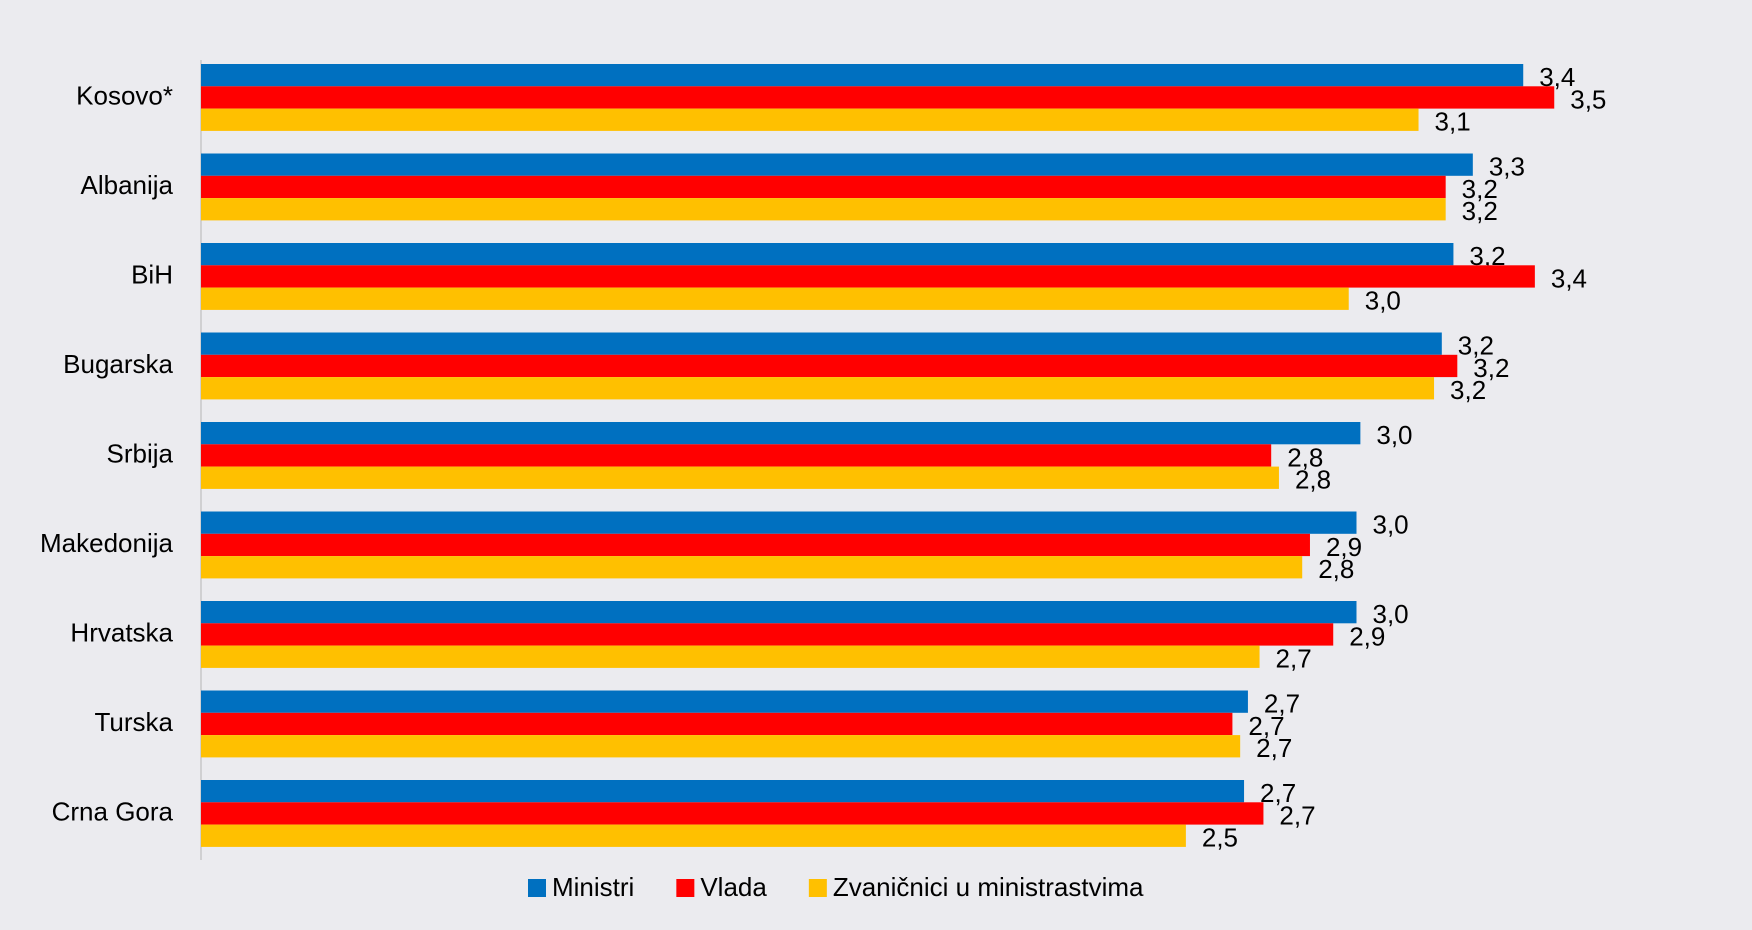 This screenshot has width=1752, height=930. What do you see at coordinates (733, 887) in the screenshot?
I see `legend-label: Vlada` at bounding box center [733, 887].